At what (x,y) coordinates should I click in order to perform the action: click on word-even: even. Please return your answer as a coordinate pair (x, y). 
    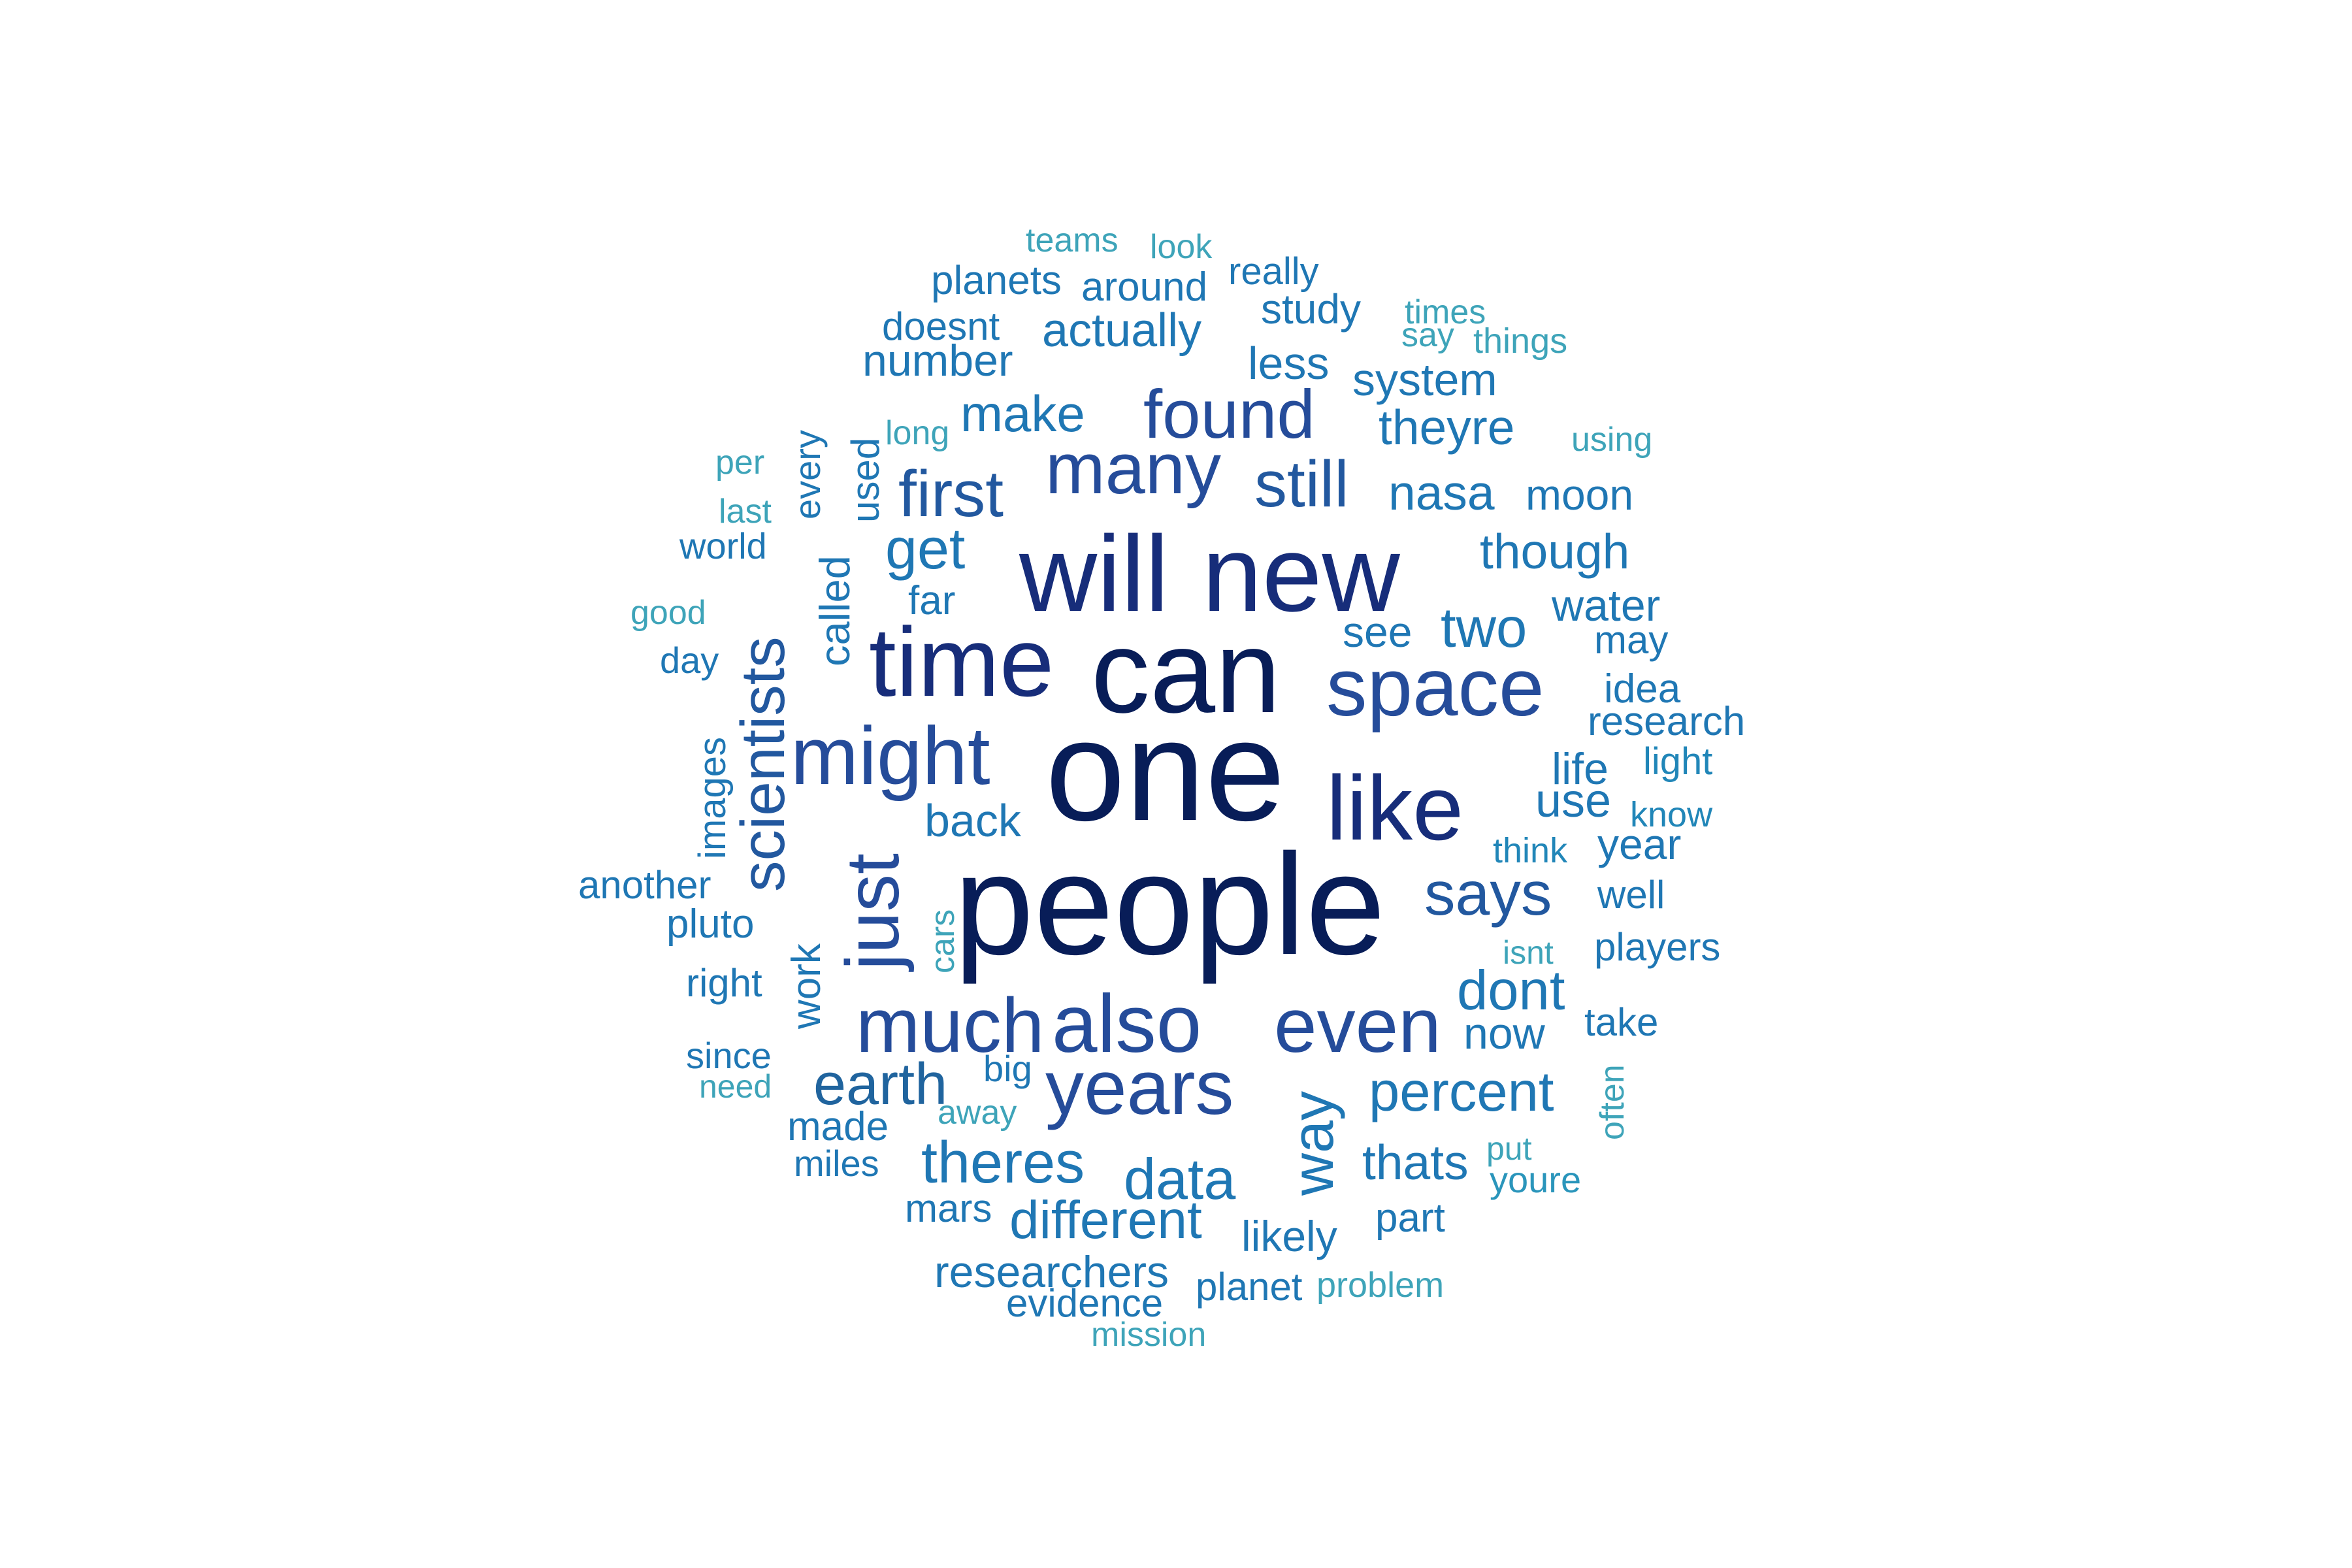
    Looking at the image, I should click on (1357, 1026).